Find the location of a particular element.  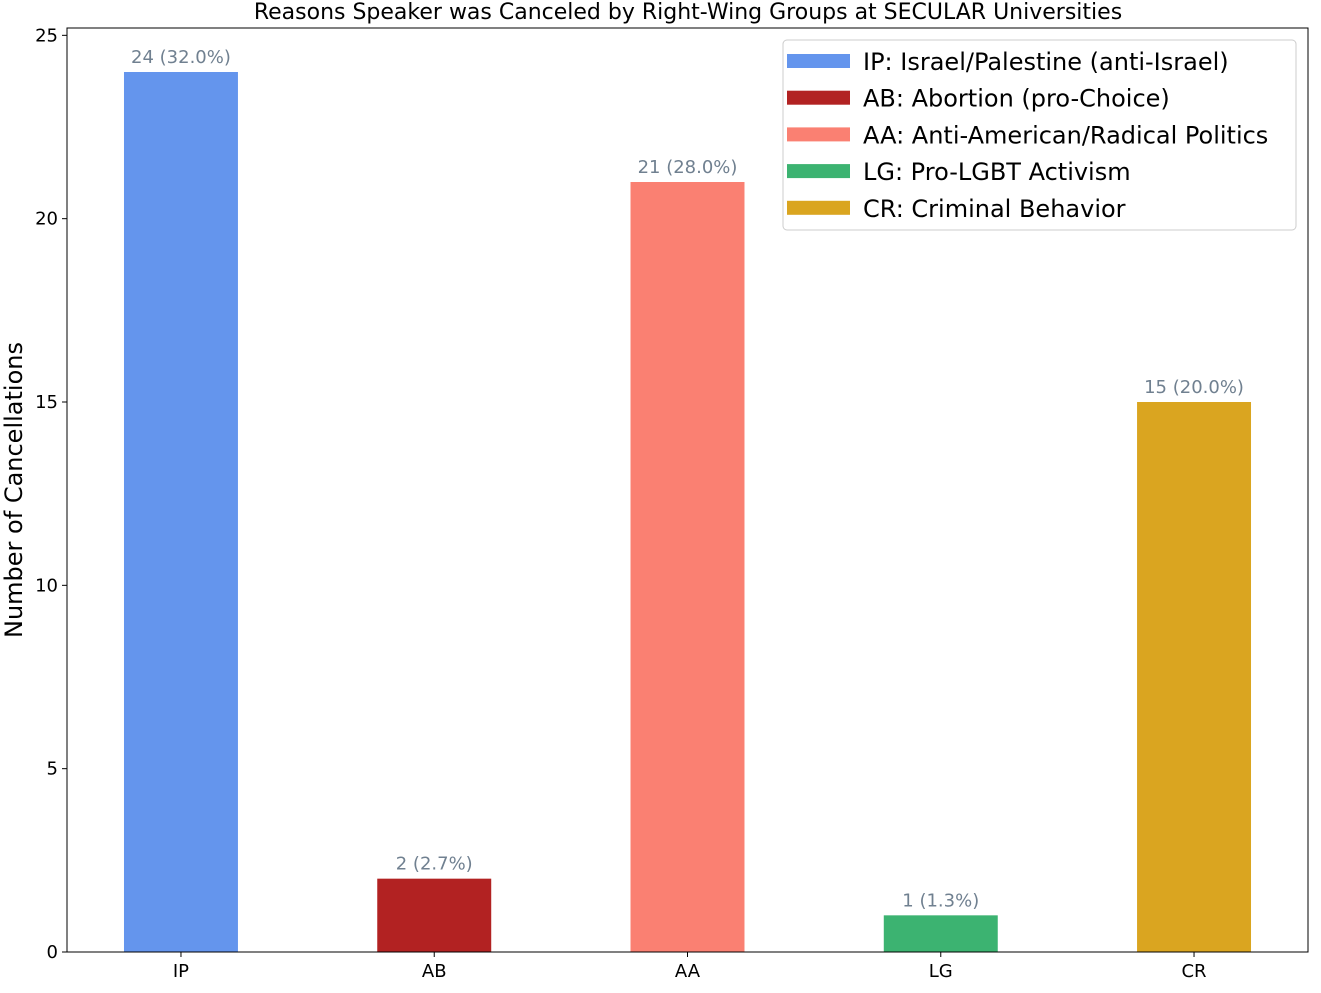

x-tick-label-aa: AA is located at coordinates (688, 971).